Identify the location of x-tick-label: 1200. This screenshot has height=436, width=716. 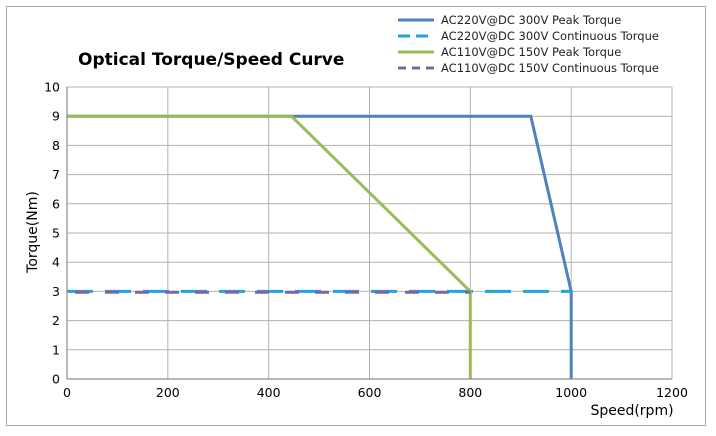
(672, 392).